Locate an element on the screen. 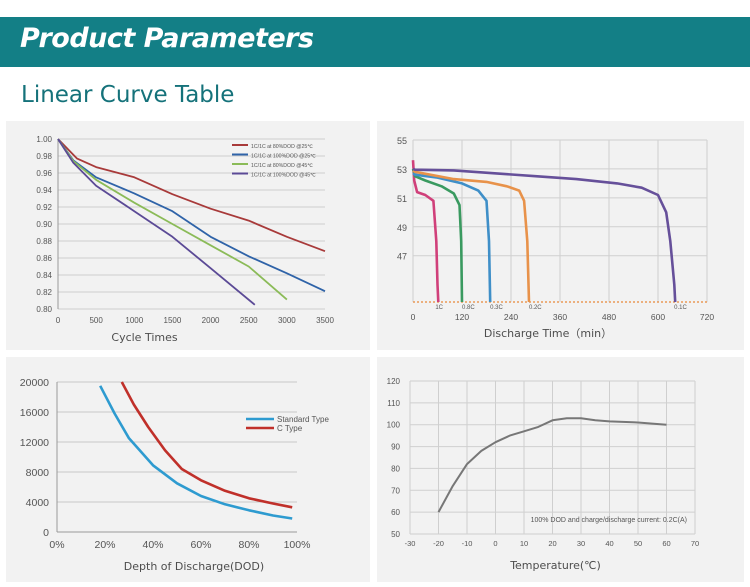 The image size is (750, 587). y-tick-label: 0.82 is located at coordinates (44, 292).